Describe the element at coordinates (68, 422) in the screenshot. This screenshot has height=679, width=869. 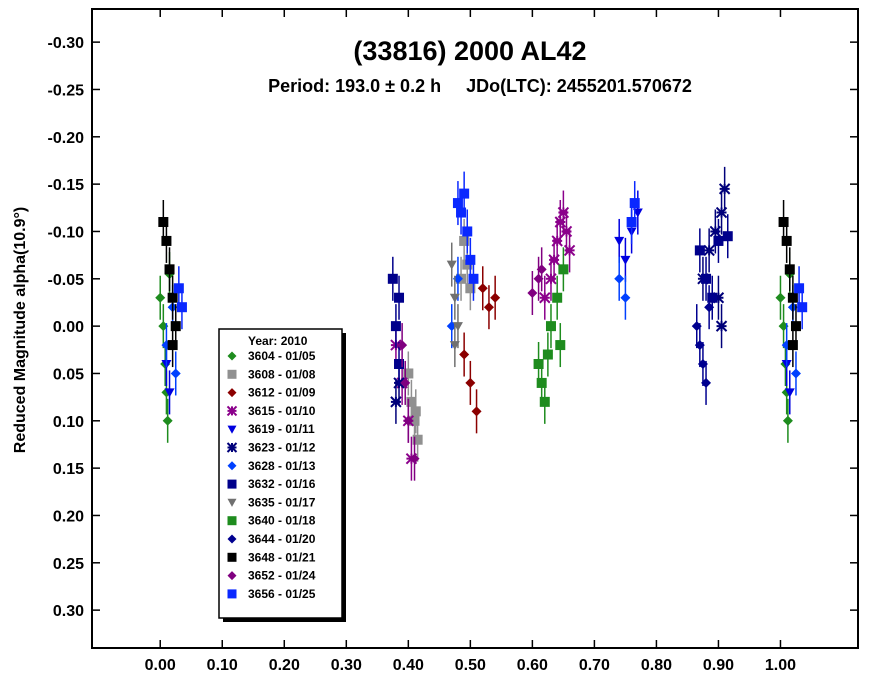
I see `y-tick-label: 0.10` at that location.